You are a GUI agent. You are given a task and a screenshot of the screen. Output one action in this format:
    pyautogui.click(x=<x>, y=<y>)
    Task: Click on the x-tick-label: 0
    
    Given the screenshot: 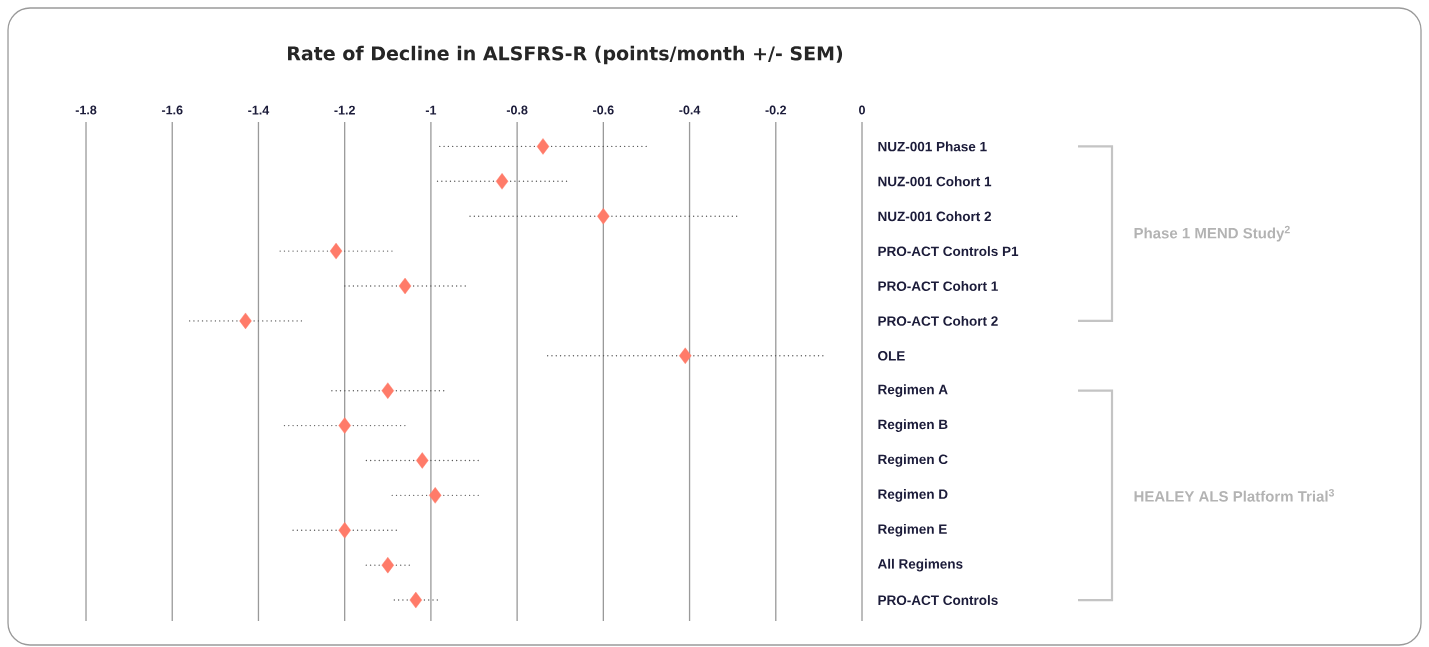 What is the action you would take?
    pyautogui.click(x=862, y=110)
    